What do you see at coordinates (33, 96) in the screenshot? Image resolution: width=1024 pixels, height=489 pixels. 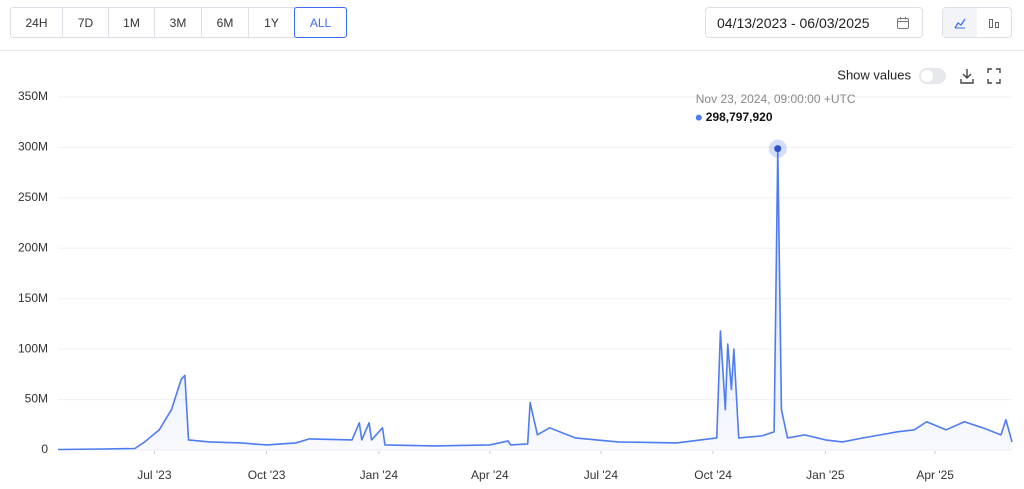 I see `y-tick-label: 350M` at bounding box center [33, 96].